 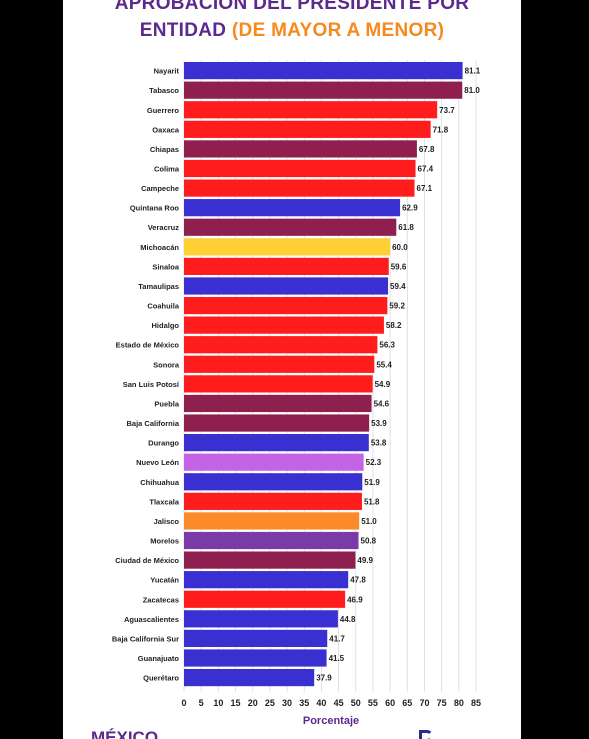 I want to click on value-label: 53.8, so click(x=379, y=443).